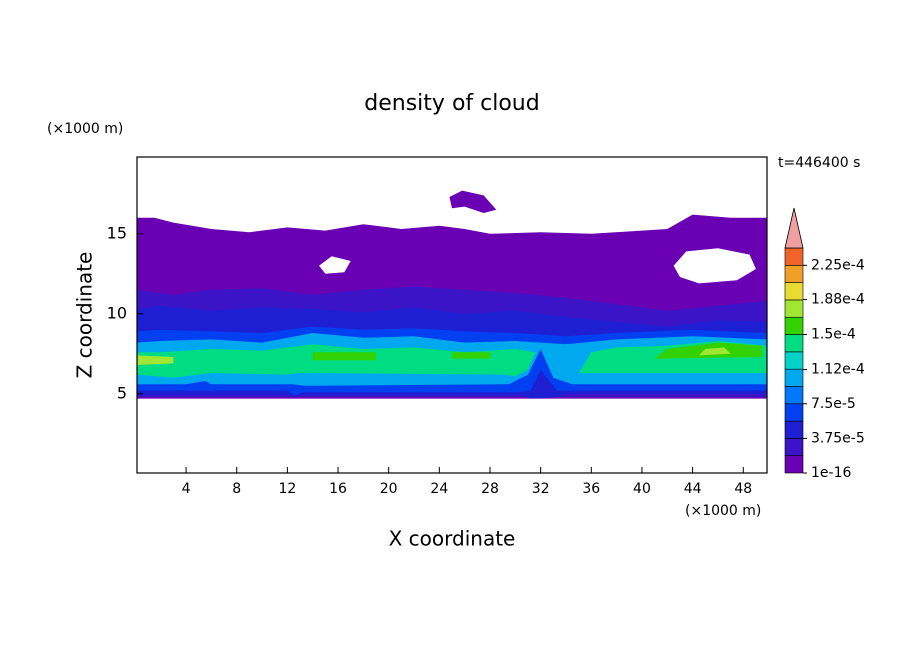 This screenshot has height=654, width=904. I want to click on x-tick-label: 24, so click(439, 489).